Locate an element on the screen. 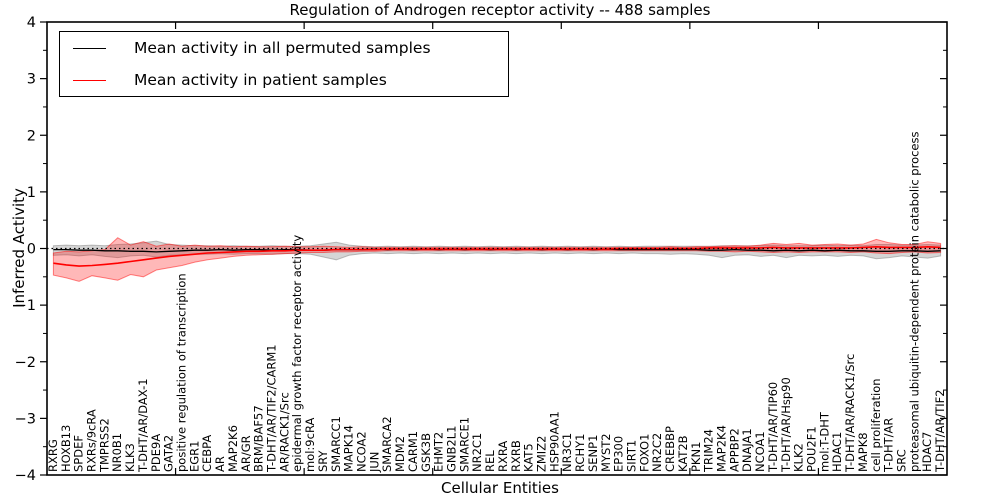 This screenshot has height=500, width=1000. legend-label-permuted: Mean activity in all permuted samples is located at coordinates (282, 48).